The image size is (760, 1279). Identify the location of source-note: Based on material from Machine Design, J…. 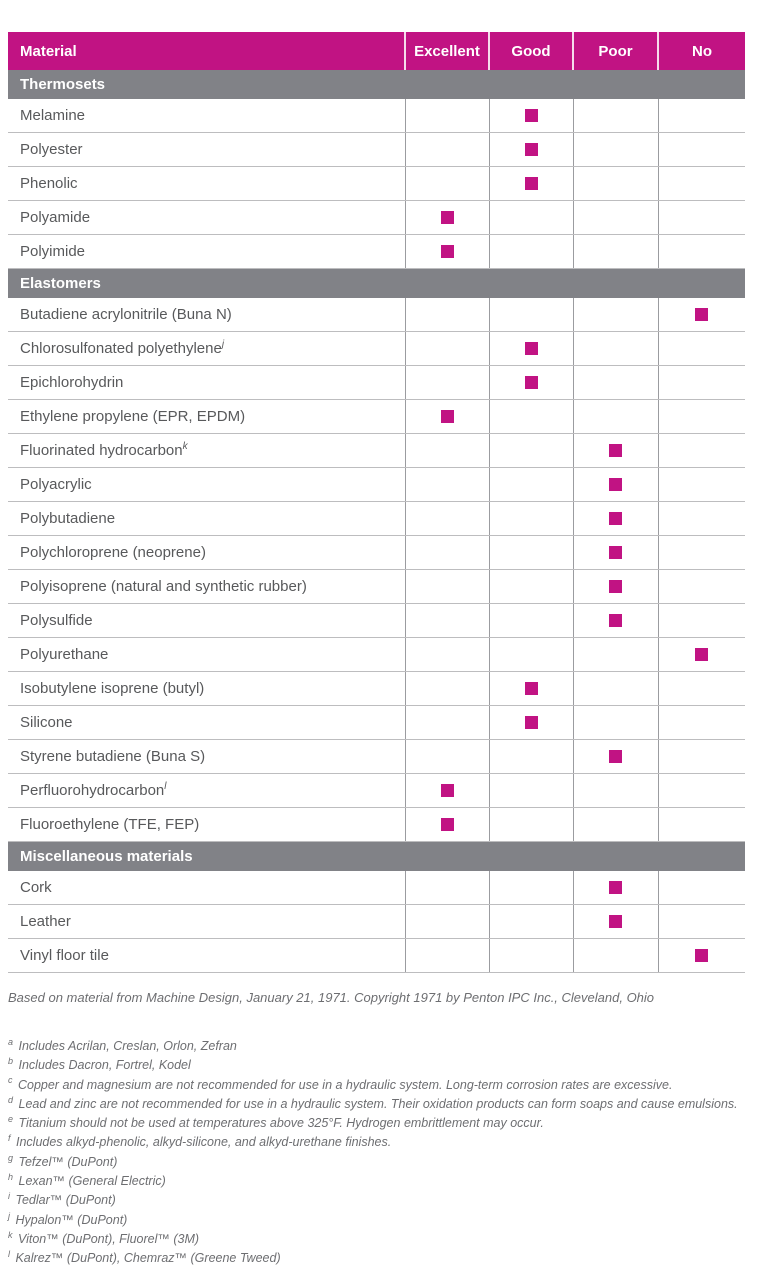
(331, 997).